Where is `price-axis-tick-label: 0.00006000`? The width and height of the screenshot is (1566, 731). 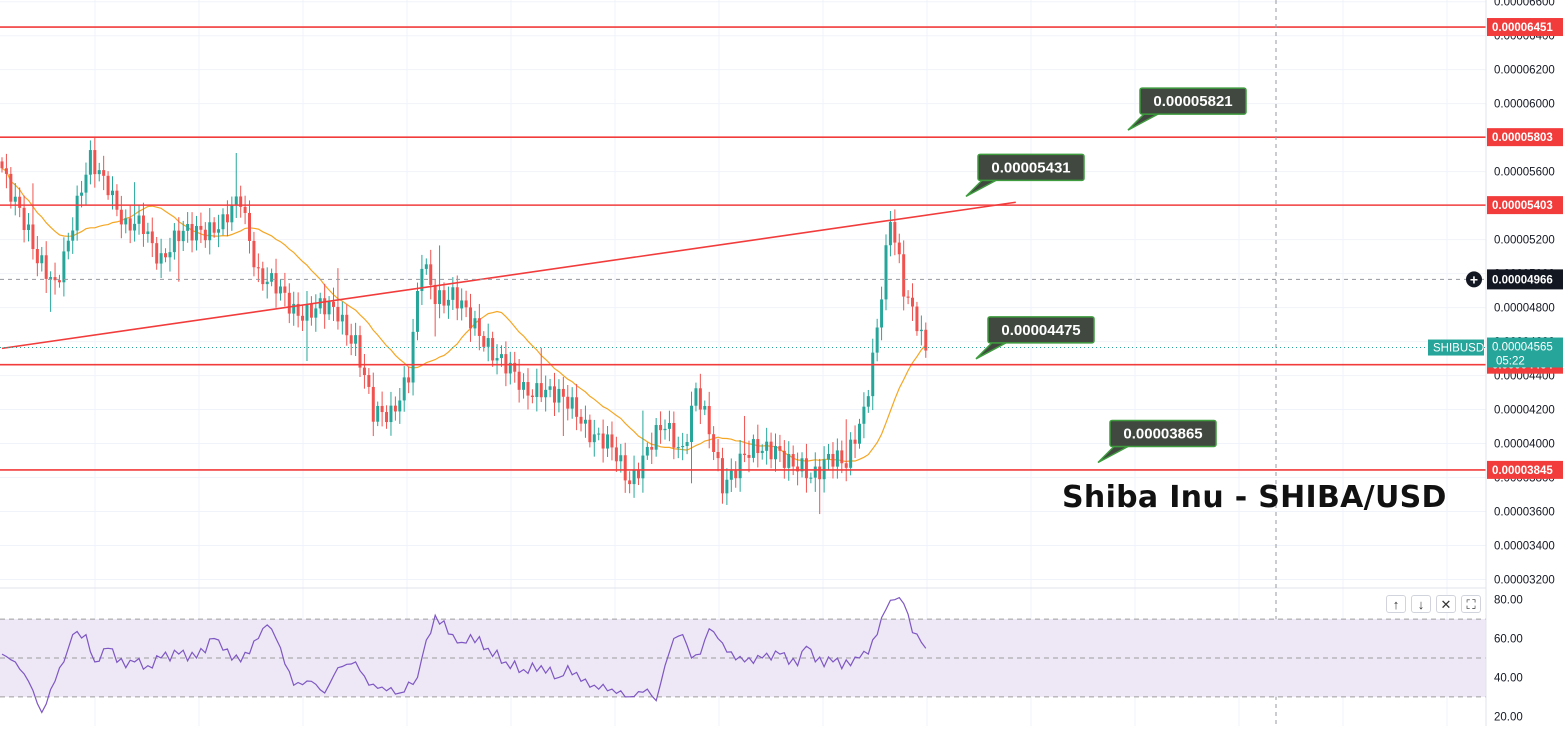
price-axis-tick-label: 0.00006000 is located at coordinates (1524, 105).